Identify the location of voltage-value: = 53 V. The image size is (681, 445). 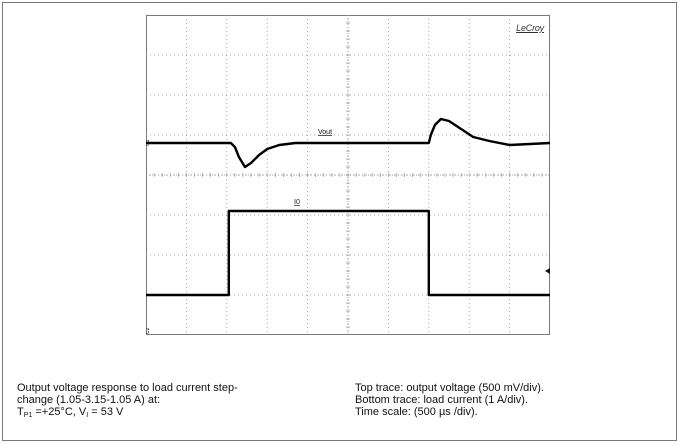
(106, 412).